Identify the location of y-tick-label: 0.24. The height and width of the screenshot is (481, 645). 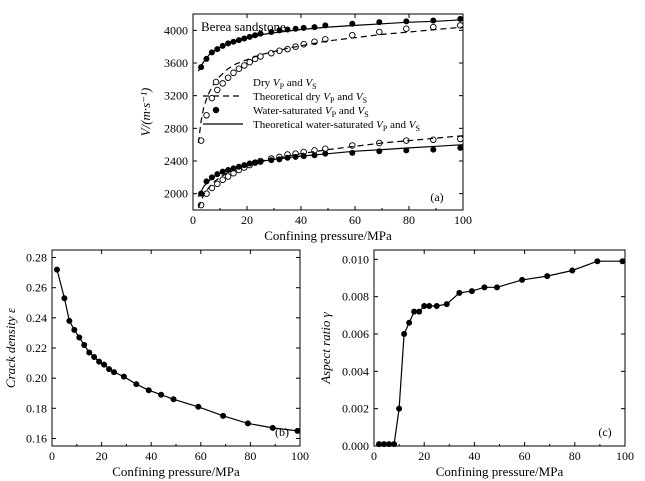
(36, 318).